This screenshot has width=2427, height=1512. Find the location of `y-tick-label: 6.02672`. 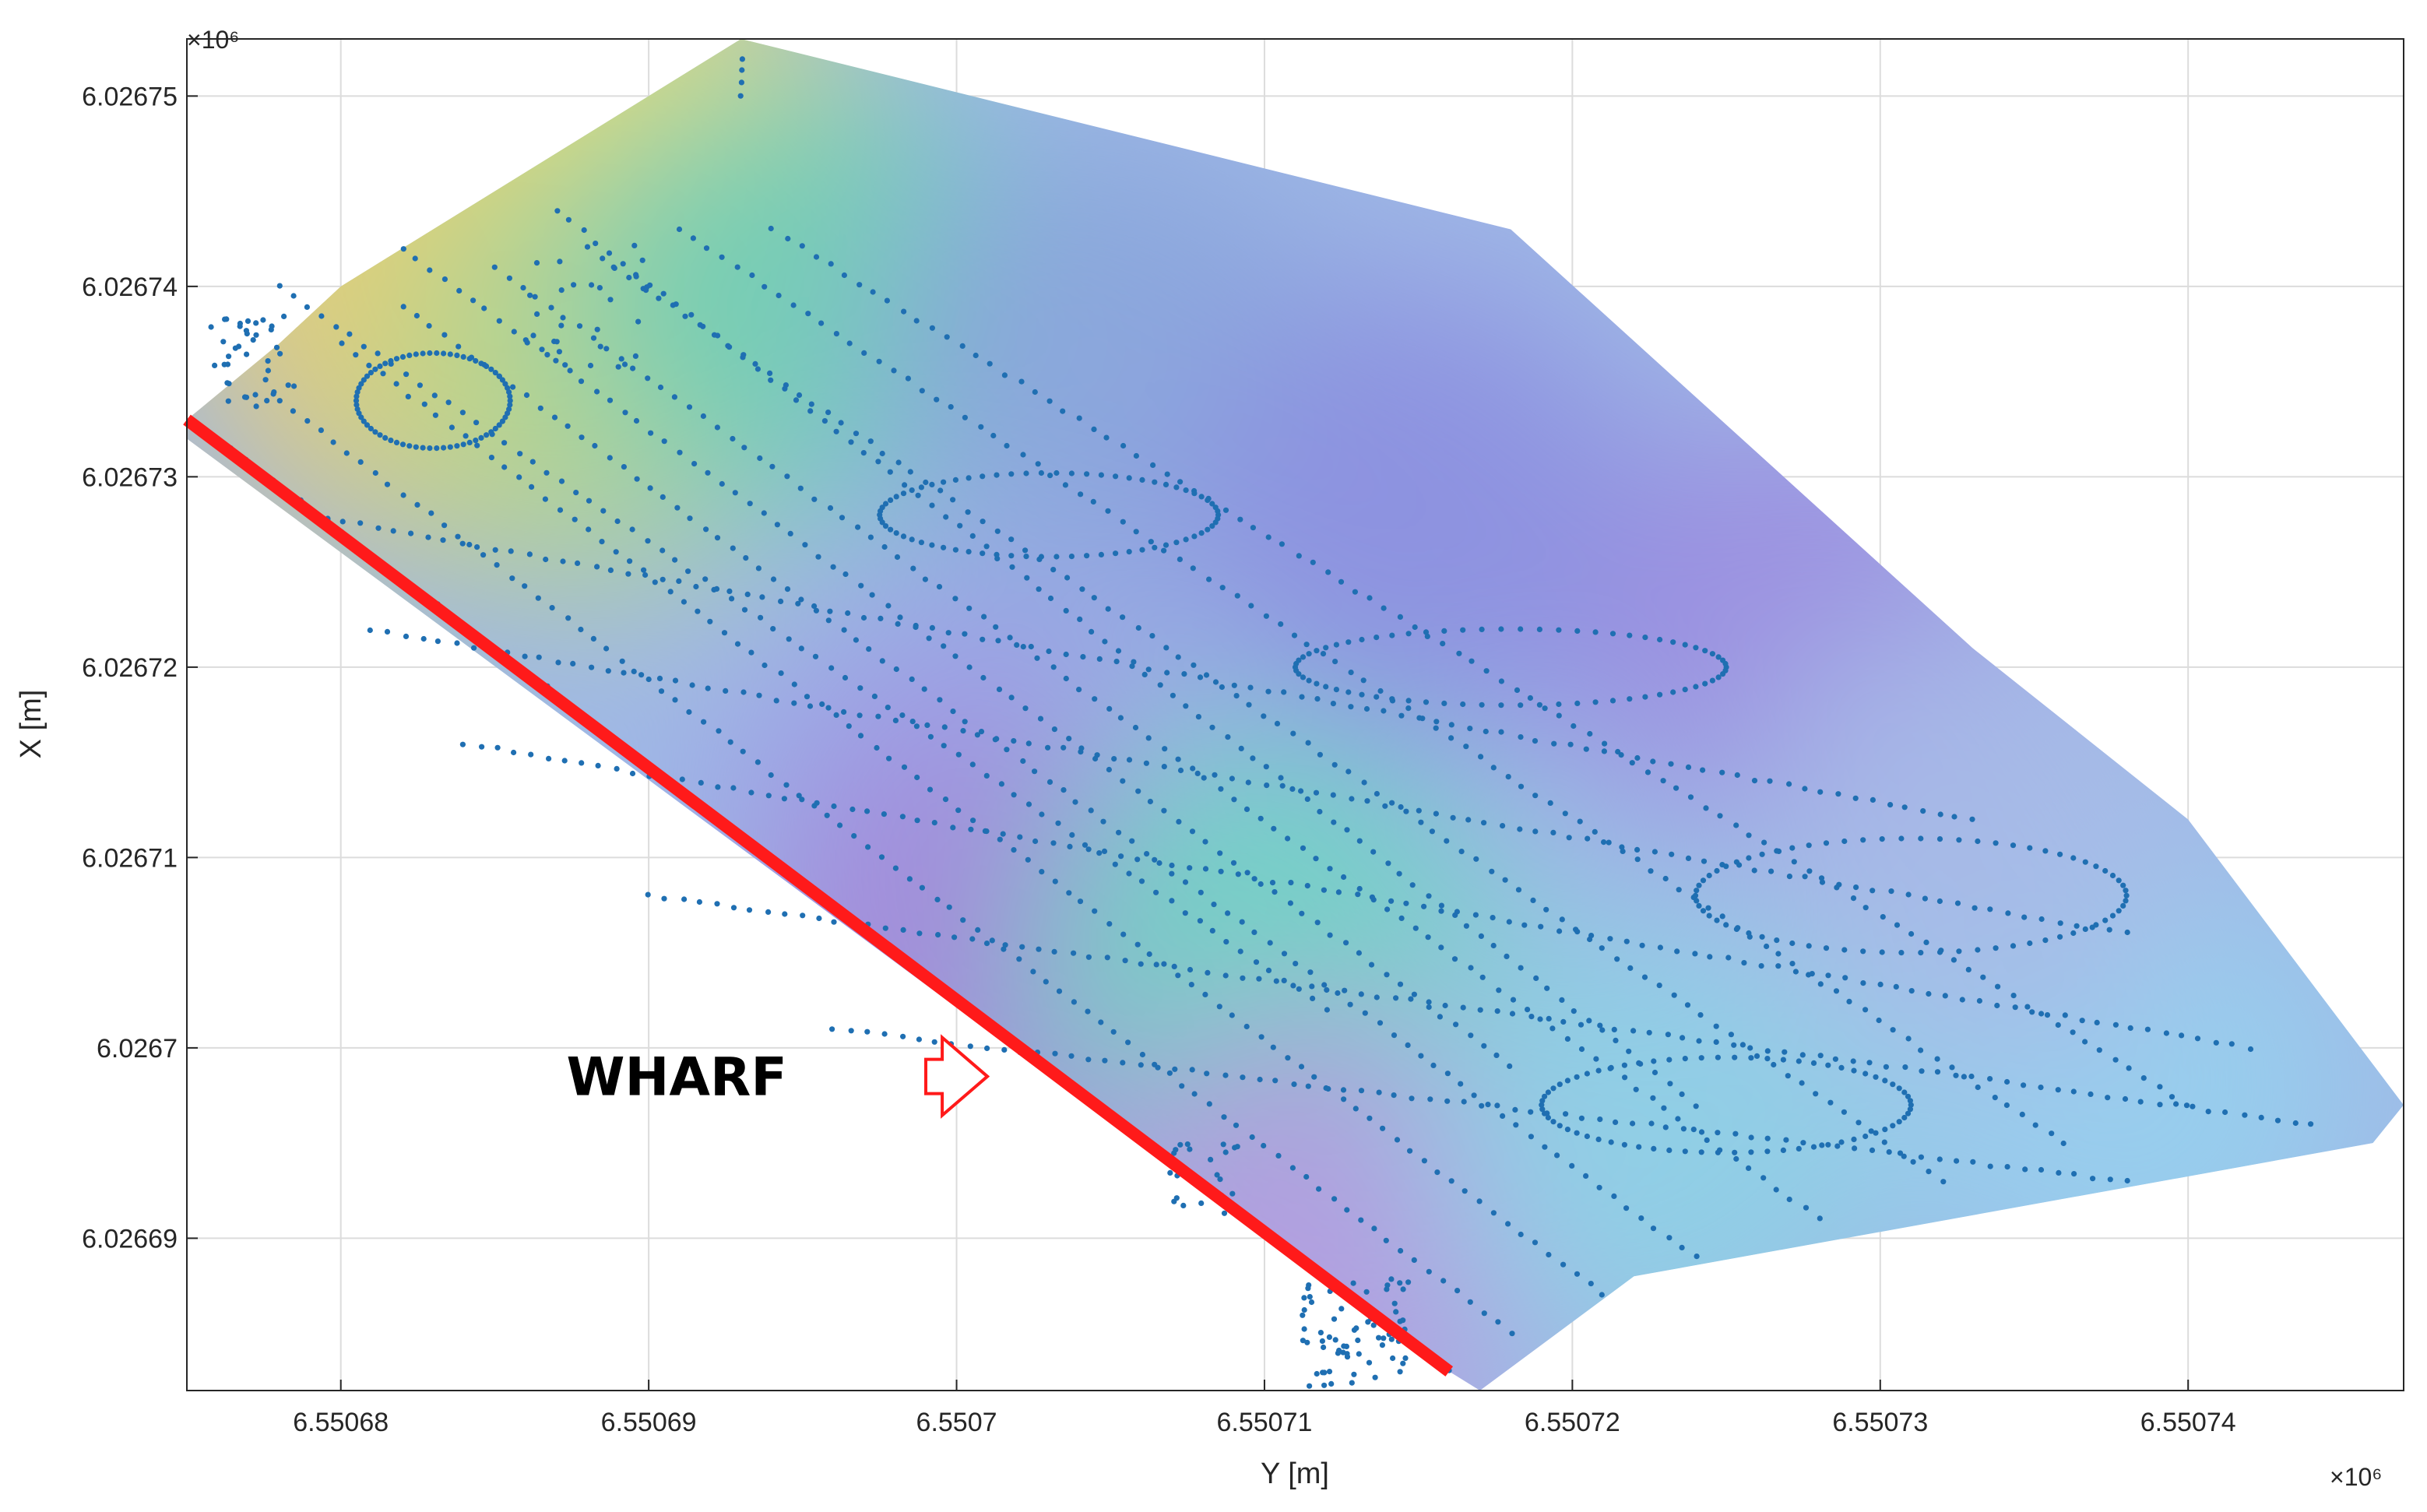

y-tick-label: 6.02672 is located at coordinates (130, 668).